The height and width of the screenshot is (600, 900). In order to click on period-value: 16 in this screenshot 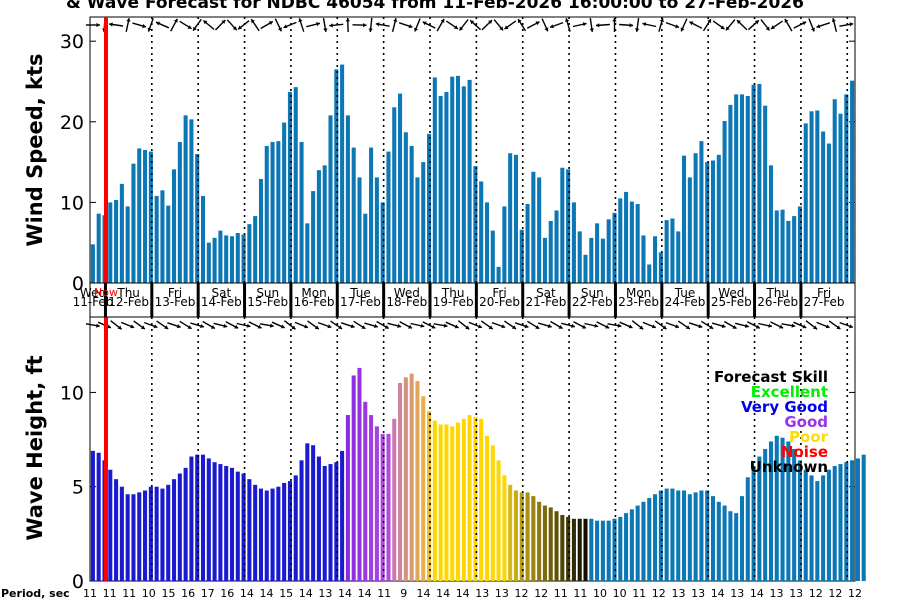, I will do `click(188, 593)`.